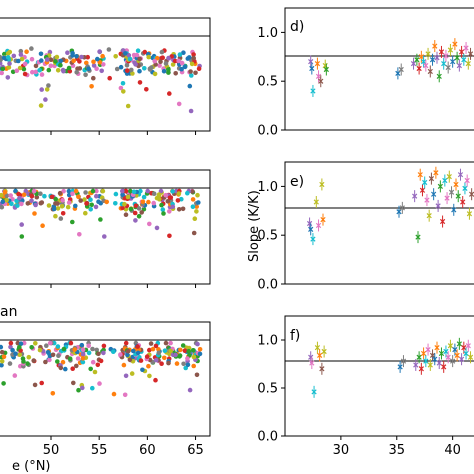 This screenshot has width=474, height=474. I want to click on y-axis-label: Slope (K/K), so click(254, 226).